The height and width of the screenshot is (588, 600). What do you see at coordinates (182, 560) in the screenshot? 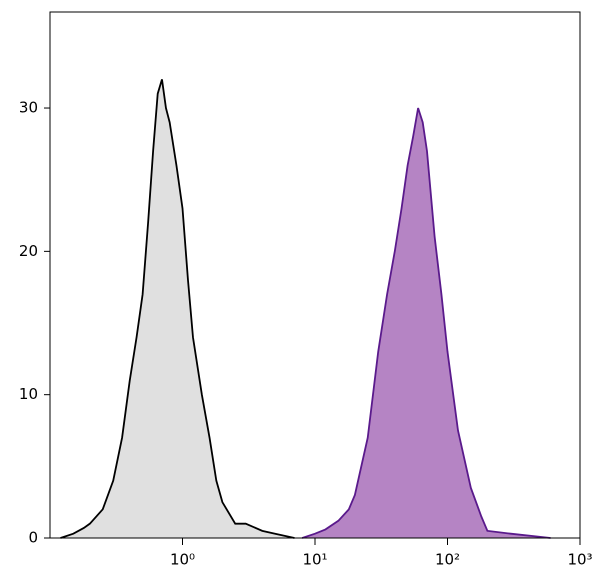
I see `x-tick-label: 10⁰` at bounding box center [182, 560].